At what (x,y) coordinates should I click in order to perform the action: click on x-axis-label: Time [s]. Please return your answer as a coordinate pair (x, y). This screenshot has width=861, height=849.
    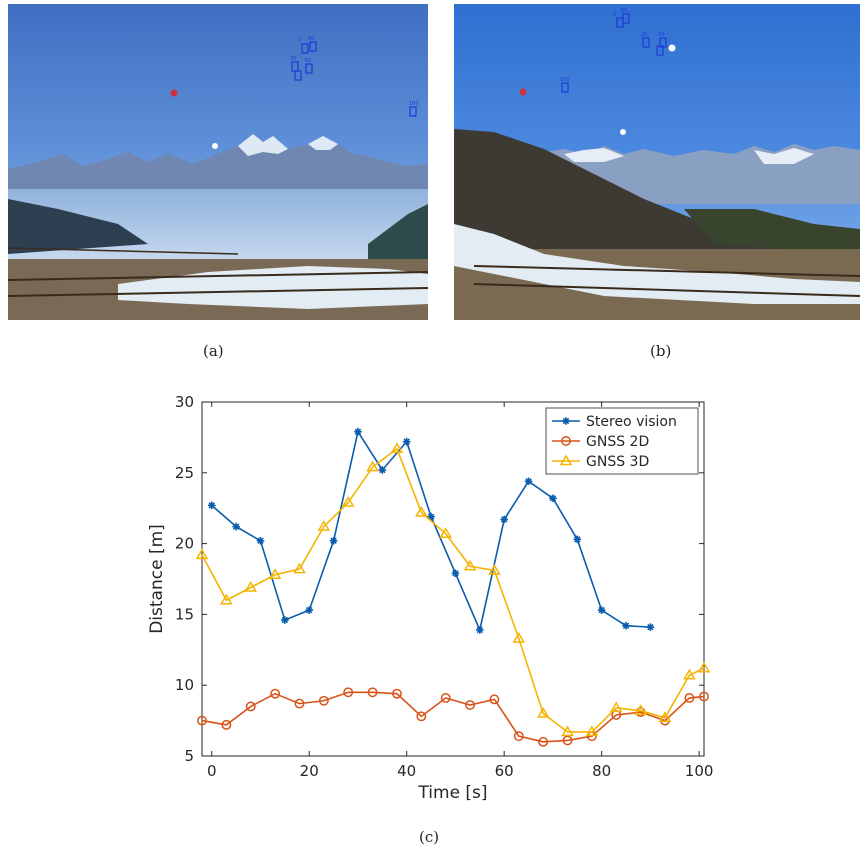
    Looking at the image, I should click on (452, 793).